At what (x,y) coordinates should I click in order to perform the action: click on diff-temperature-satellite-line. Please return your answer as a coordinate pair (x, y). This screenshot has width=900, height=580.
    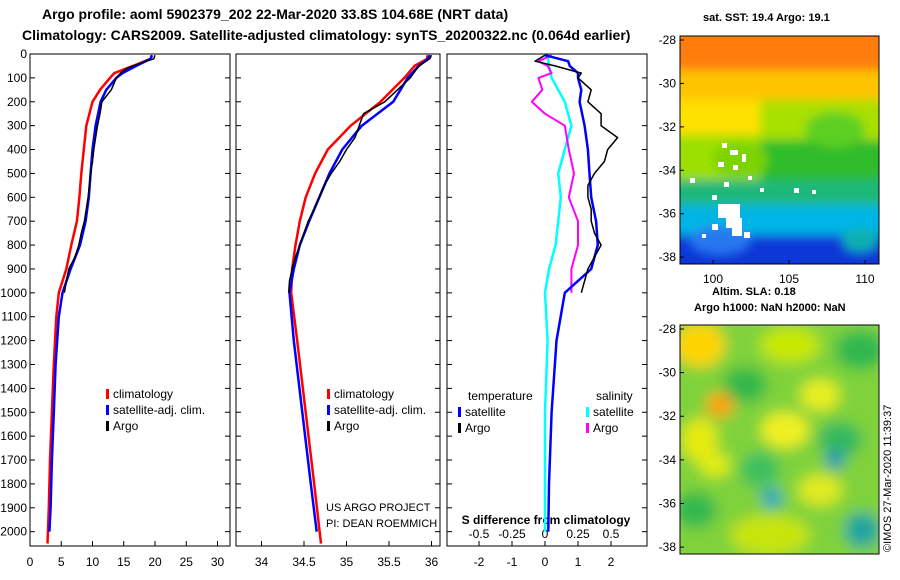
    Looking at the image, I should click on (572, 292).